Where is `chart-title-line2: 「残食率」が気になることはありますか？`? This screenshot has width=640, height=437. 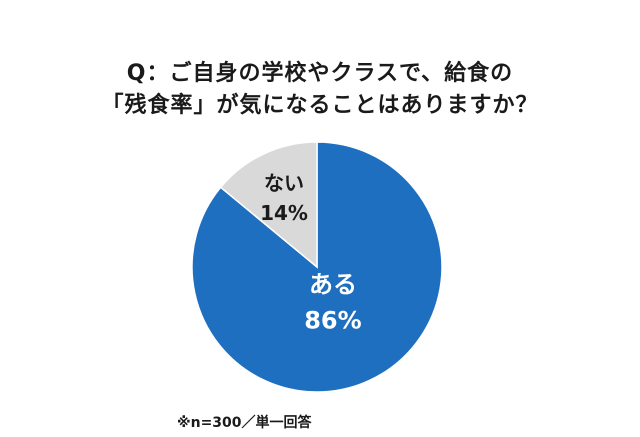 chart-title-line2: 「残食率」が気になることはありますか？ is located at coordinates (320, 105).